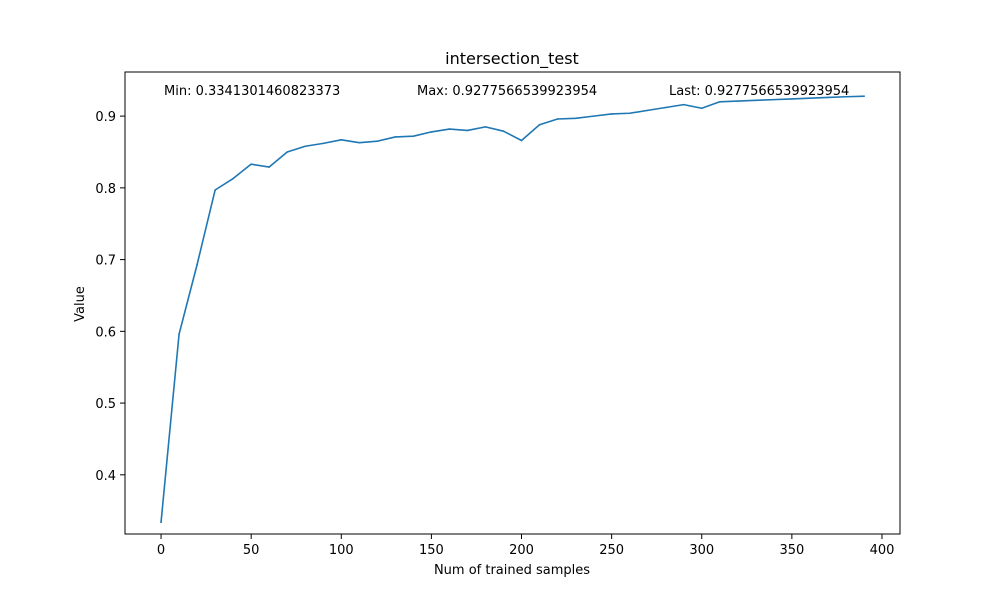 The width and height of the screenshot is (1000, 600). I want to click on x-tick-label-5: 250, so click(611, 550).